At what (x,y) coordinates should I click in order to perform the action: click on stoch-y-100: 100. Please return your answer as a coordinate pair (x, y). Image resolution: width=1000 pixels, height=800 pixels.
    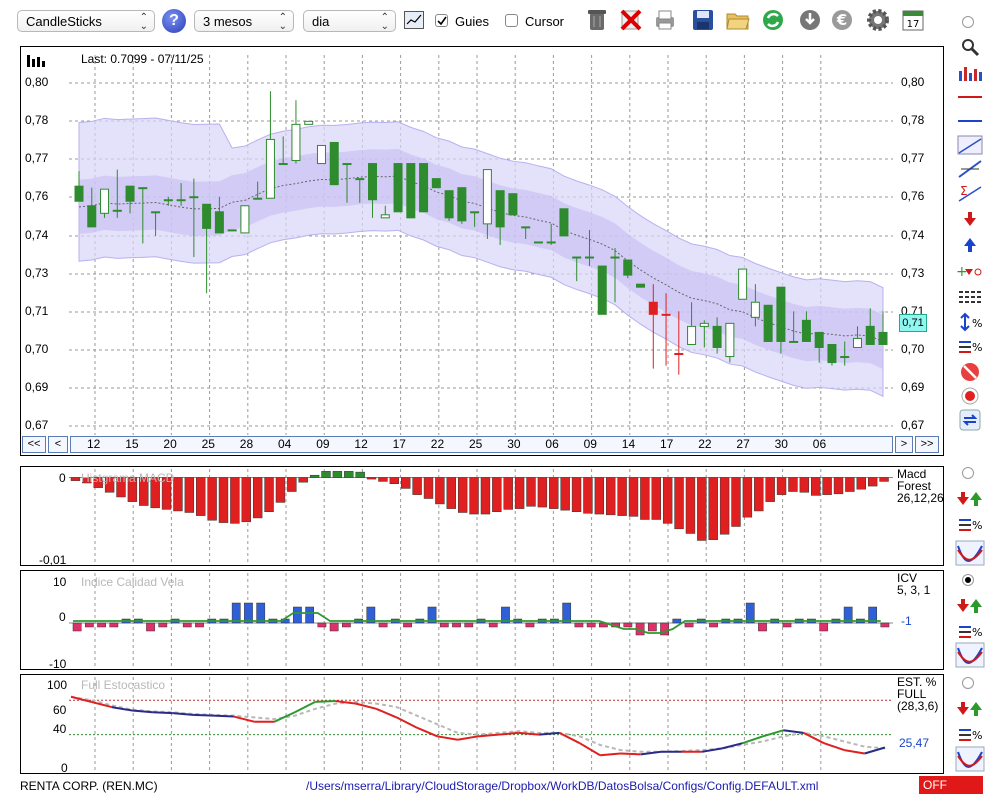
    Looking at the image, I should click on (57, 685).